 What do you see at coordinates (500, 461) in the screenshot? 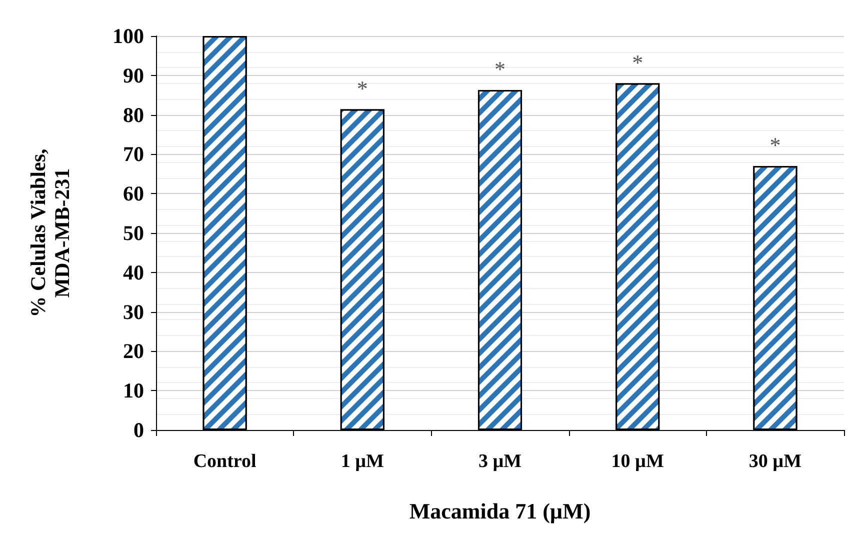
I see `x-tick-label: 3 µM` at bounding box center [500, 461].